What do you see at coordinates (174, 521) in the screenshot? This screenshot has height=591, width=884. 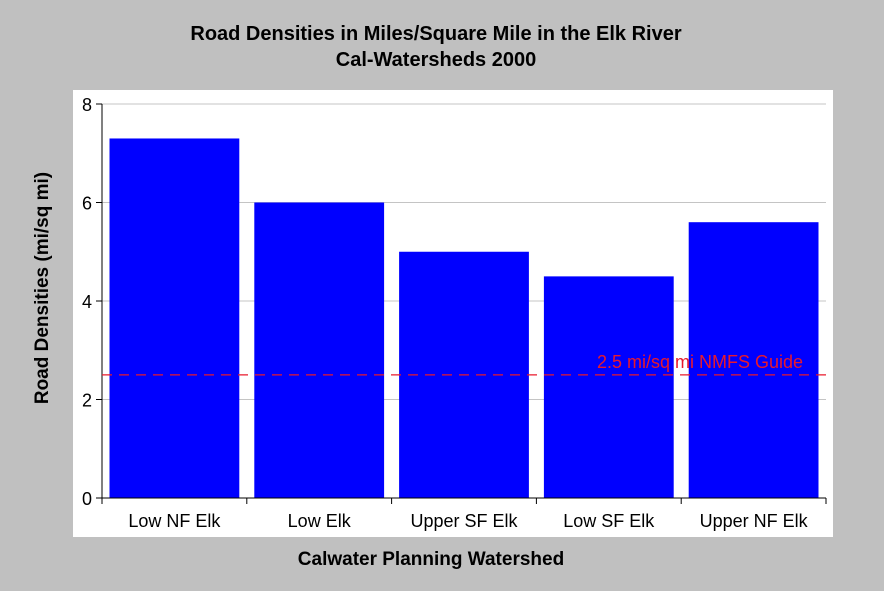 I see `x-tick-label: Low NF Elk` at bounding box center [174, 521].